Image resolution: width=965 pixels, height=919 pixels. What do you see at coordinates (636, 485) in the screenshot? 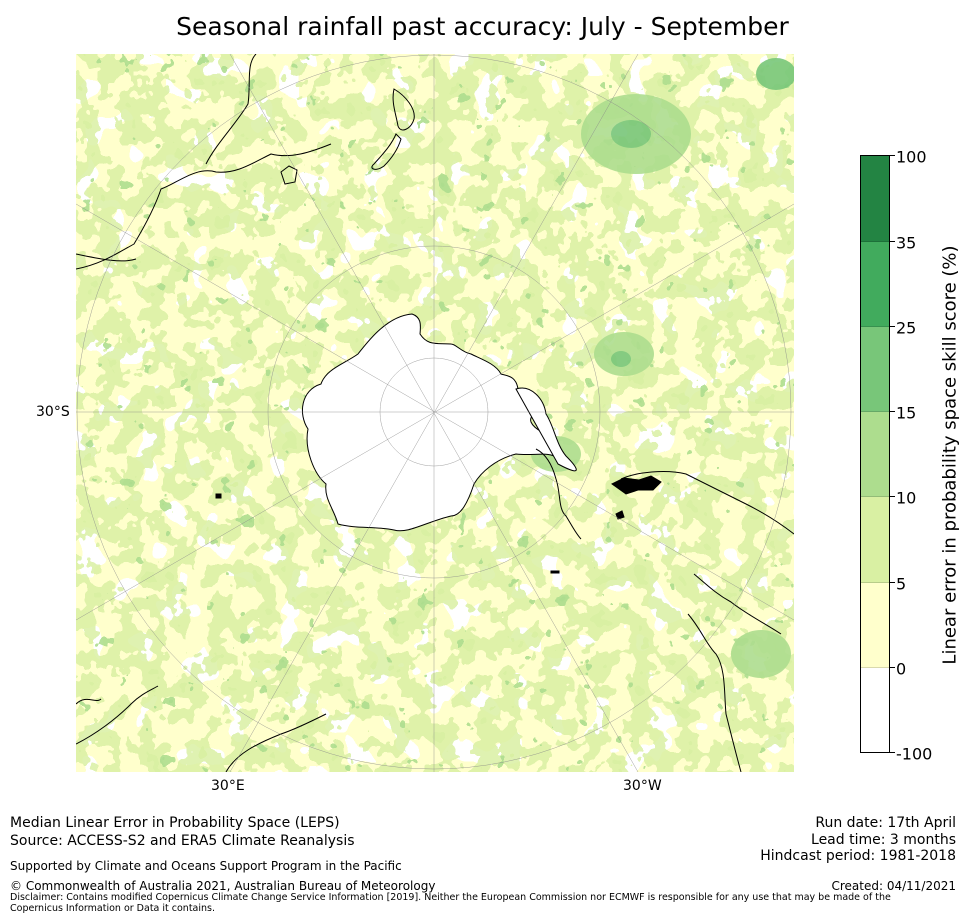
I see `coast-falklands` at bounding box center [636, 485].